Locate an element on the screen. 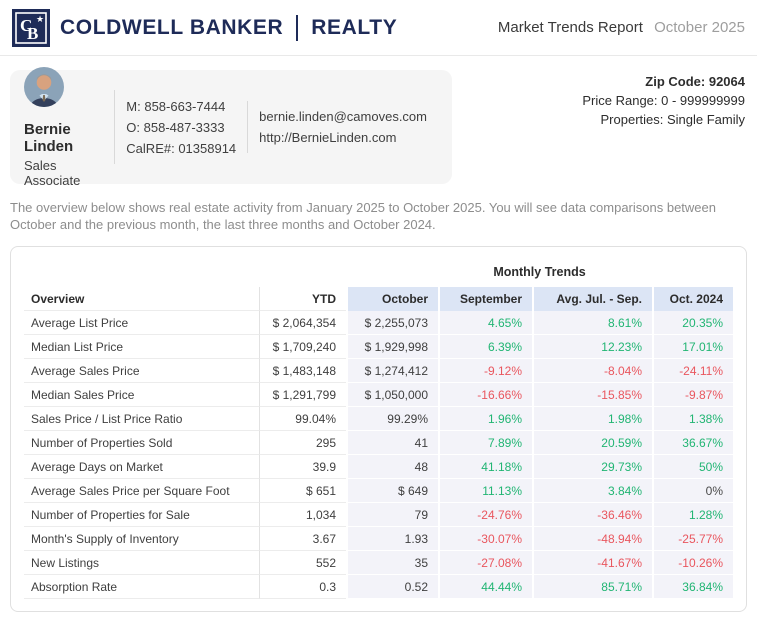 The image size is (757, 617). metric-cell: Absorption Rate is located at coordinates (142, 587).